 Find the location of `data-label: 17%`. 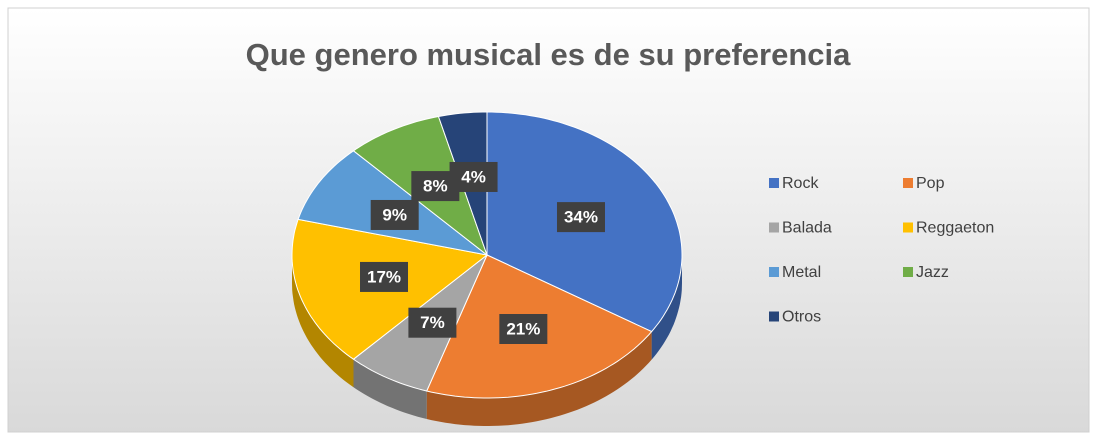

data-label: 17% is located at coordinates (384, 276).